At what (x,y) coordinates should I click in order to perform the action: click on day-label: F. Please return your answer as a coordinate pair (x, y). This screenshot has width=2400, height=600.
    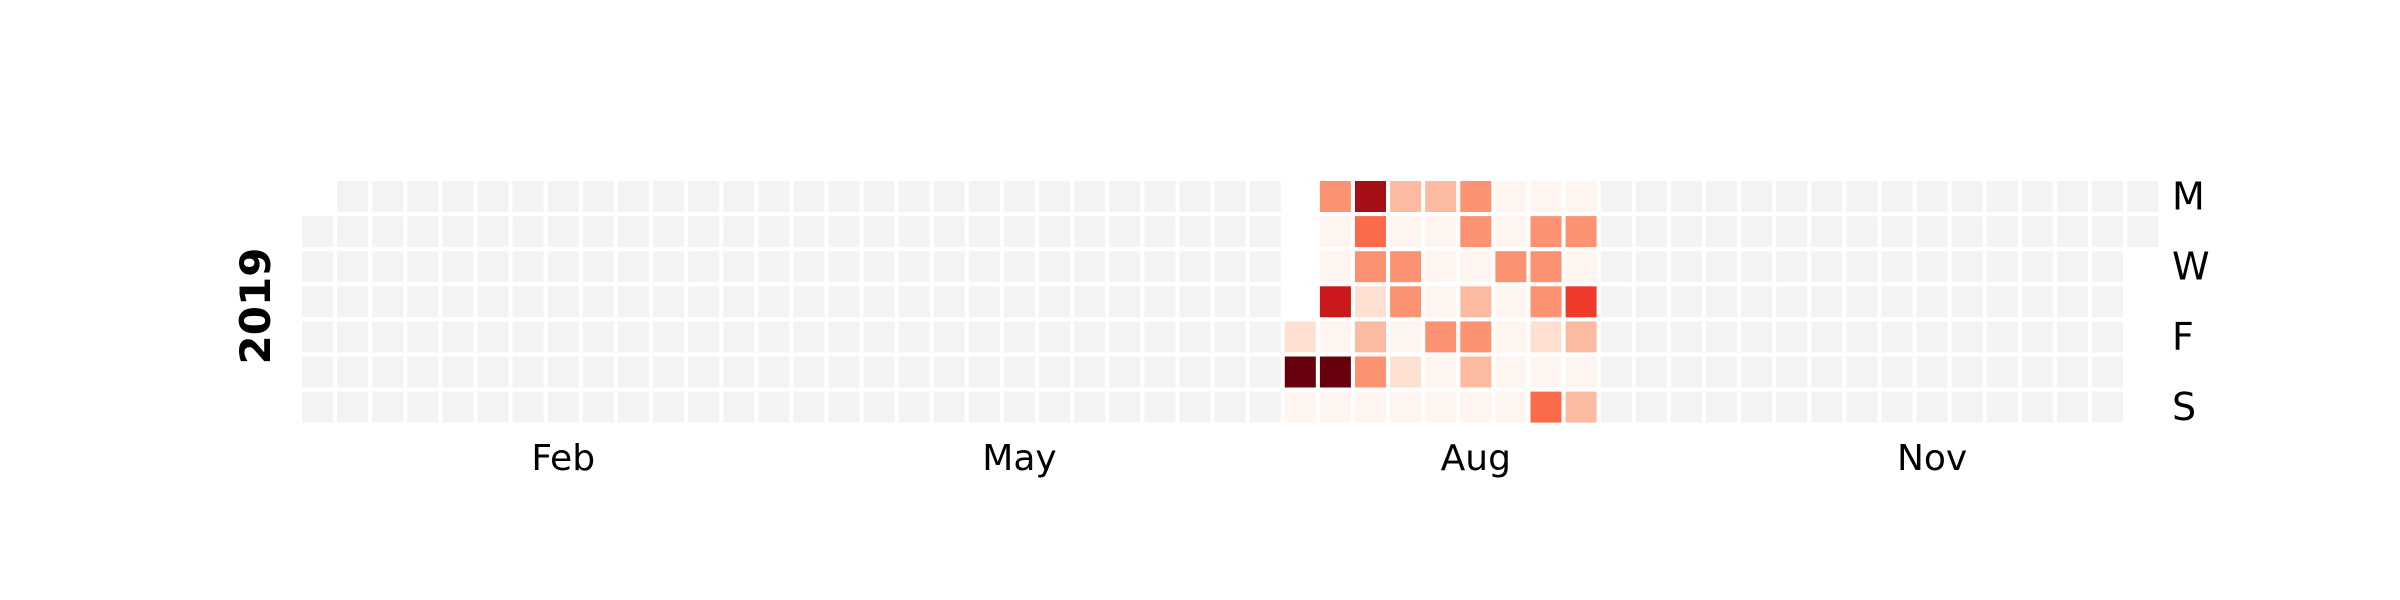
    Looking at the image, I should click on (2183, 337).